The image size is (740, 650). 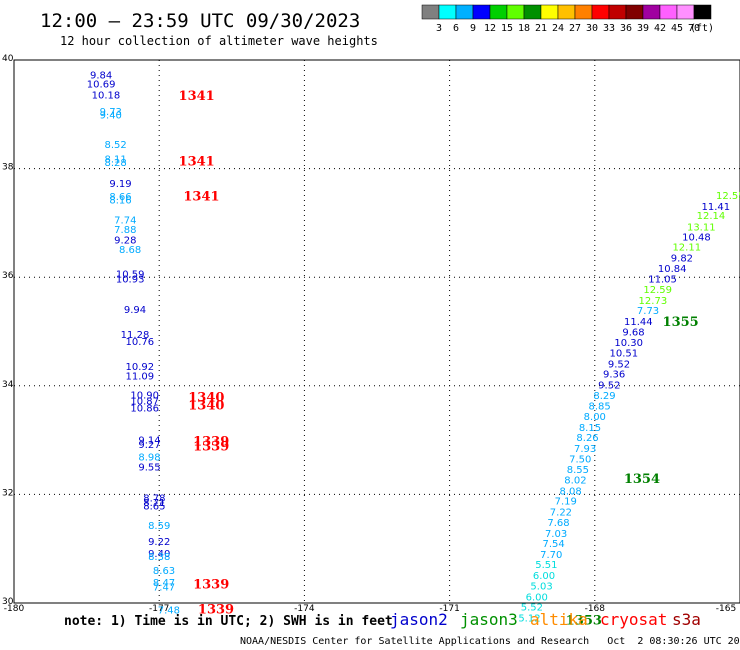 I want to click on wave-height-label: 7.48, so click(x=169, y=610).